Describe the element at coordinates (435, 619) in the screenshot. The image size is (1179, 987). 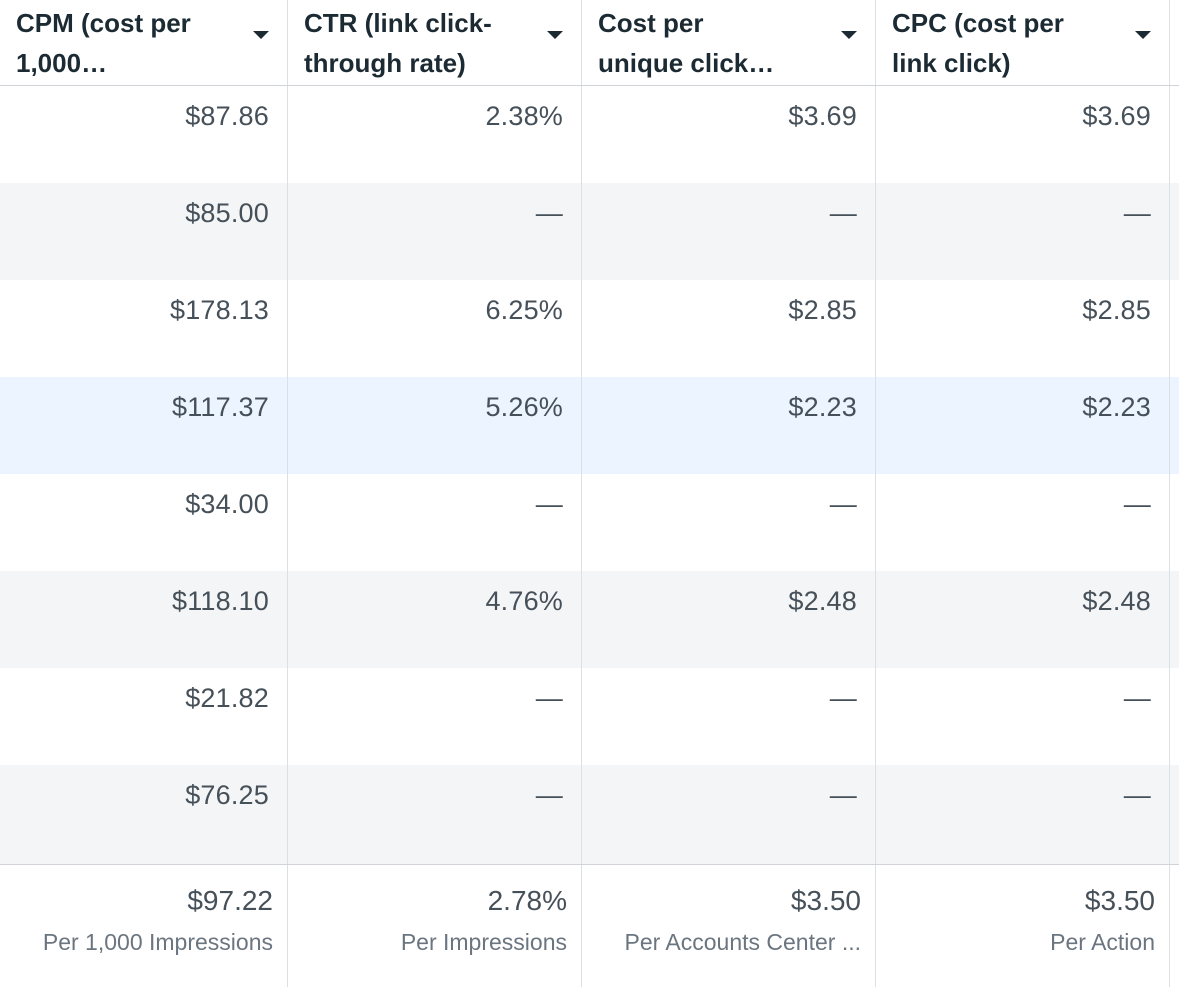
I see `cell-ctr: 4.76%` at that location.